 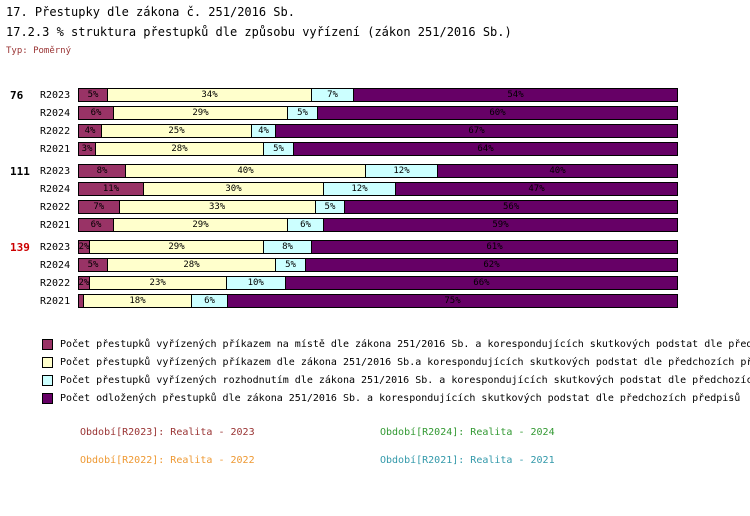 I want to click on segment-value-label: 60%, so click(x=497, y=112).